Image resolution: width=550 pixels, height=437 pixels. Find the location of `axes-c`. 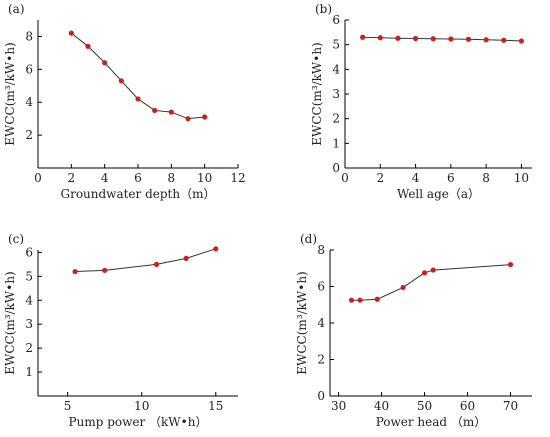

axes-c is located at coordinates (137, 323).